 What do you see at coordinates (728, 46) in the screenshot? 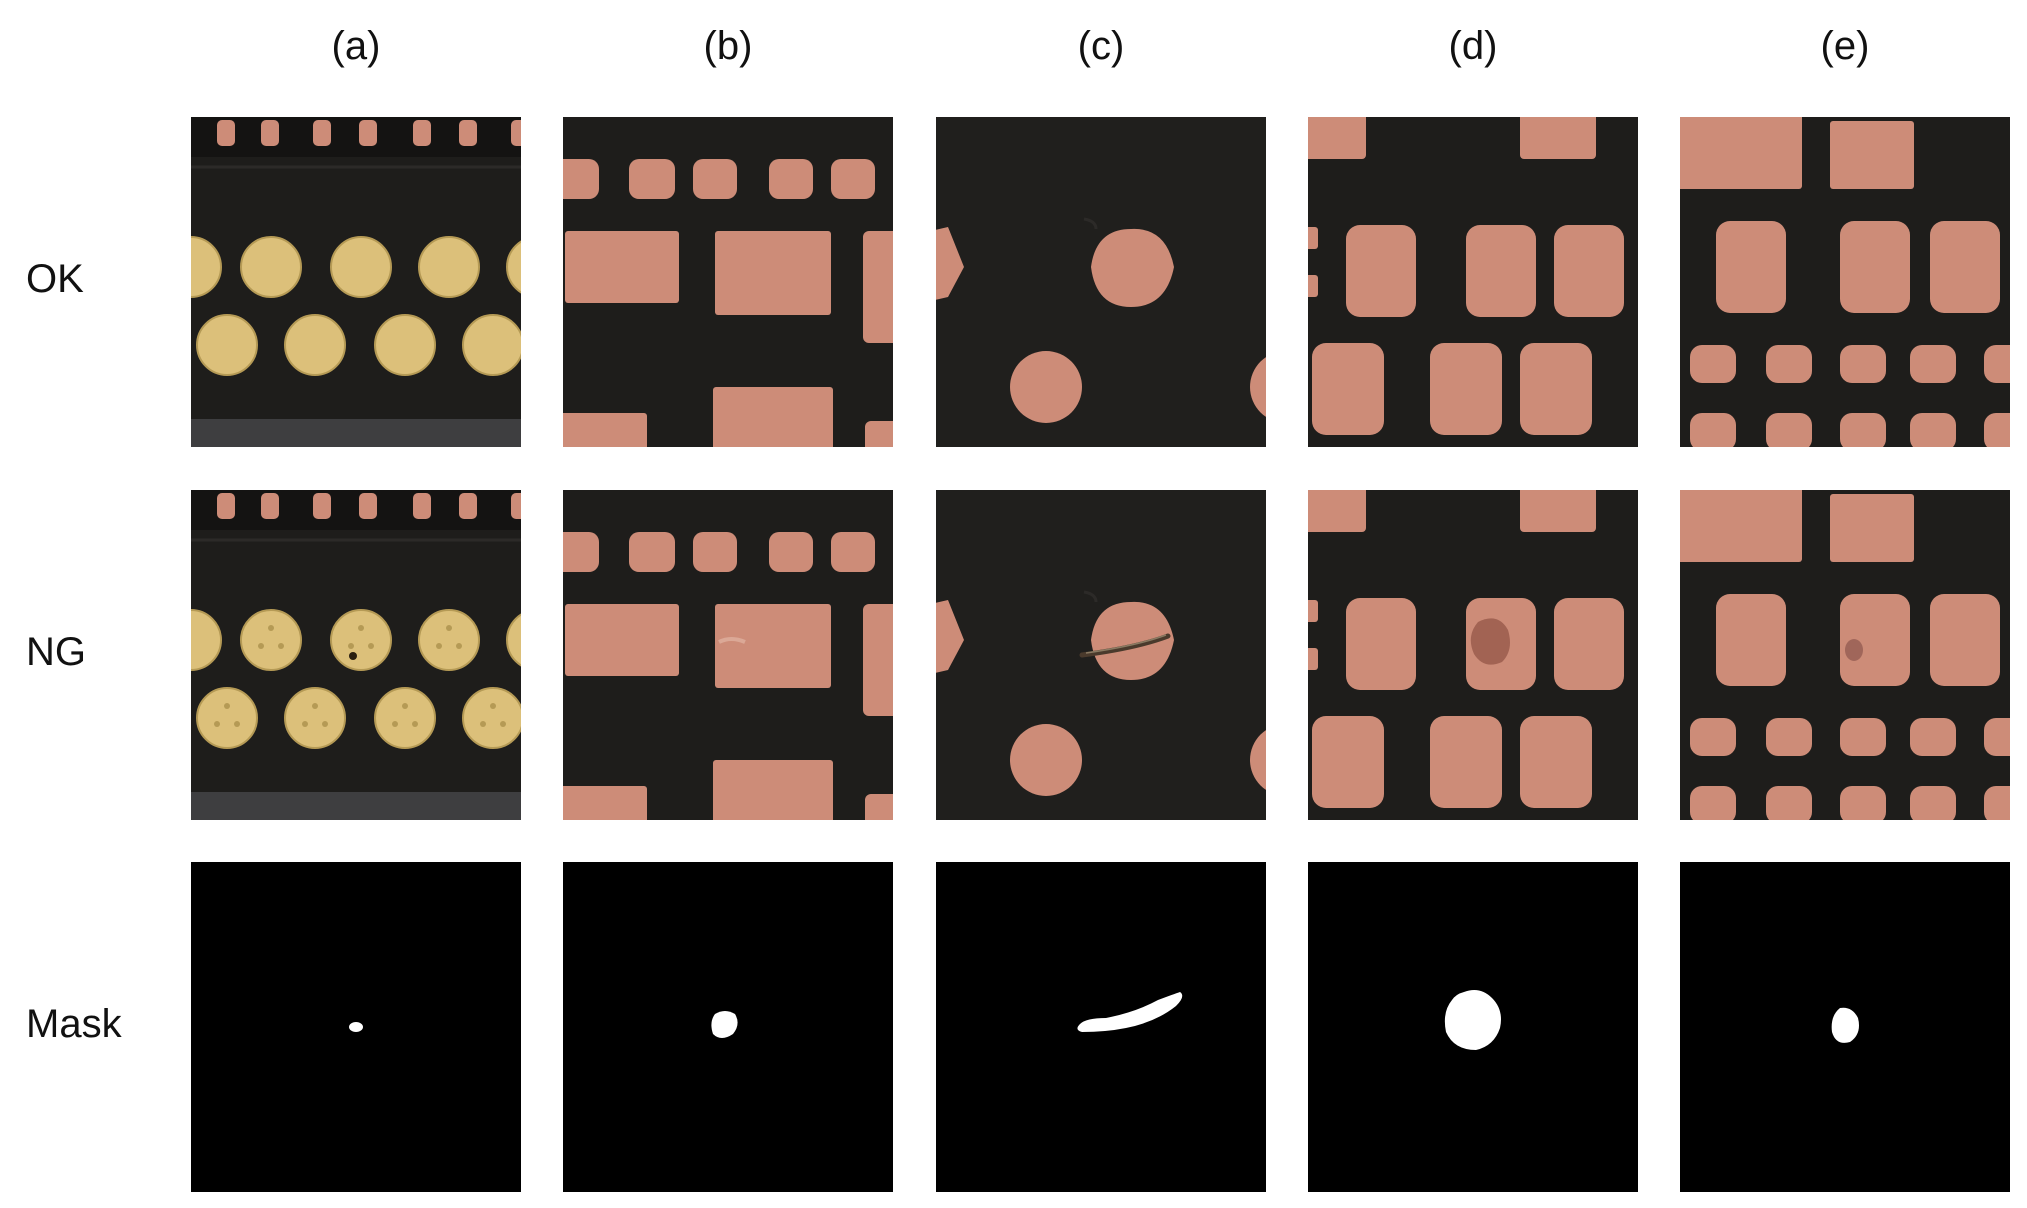
I see `column-label-b: (b)` at bounding box center [728, 46].